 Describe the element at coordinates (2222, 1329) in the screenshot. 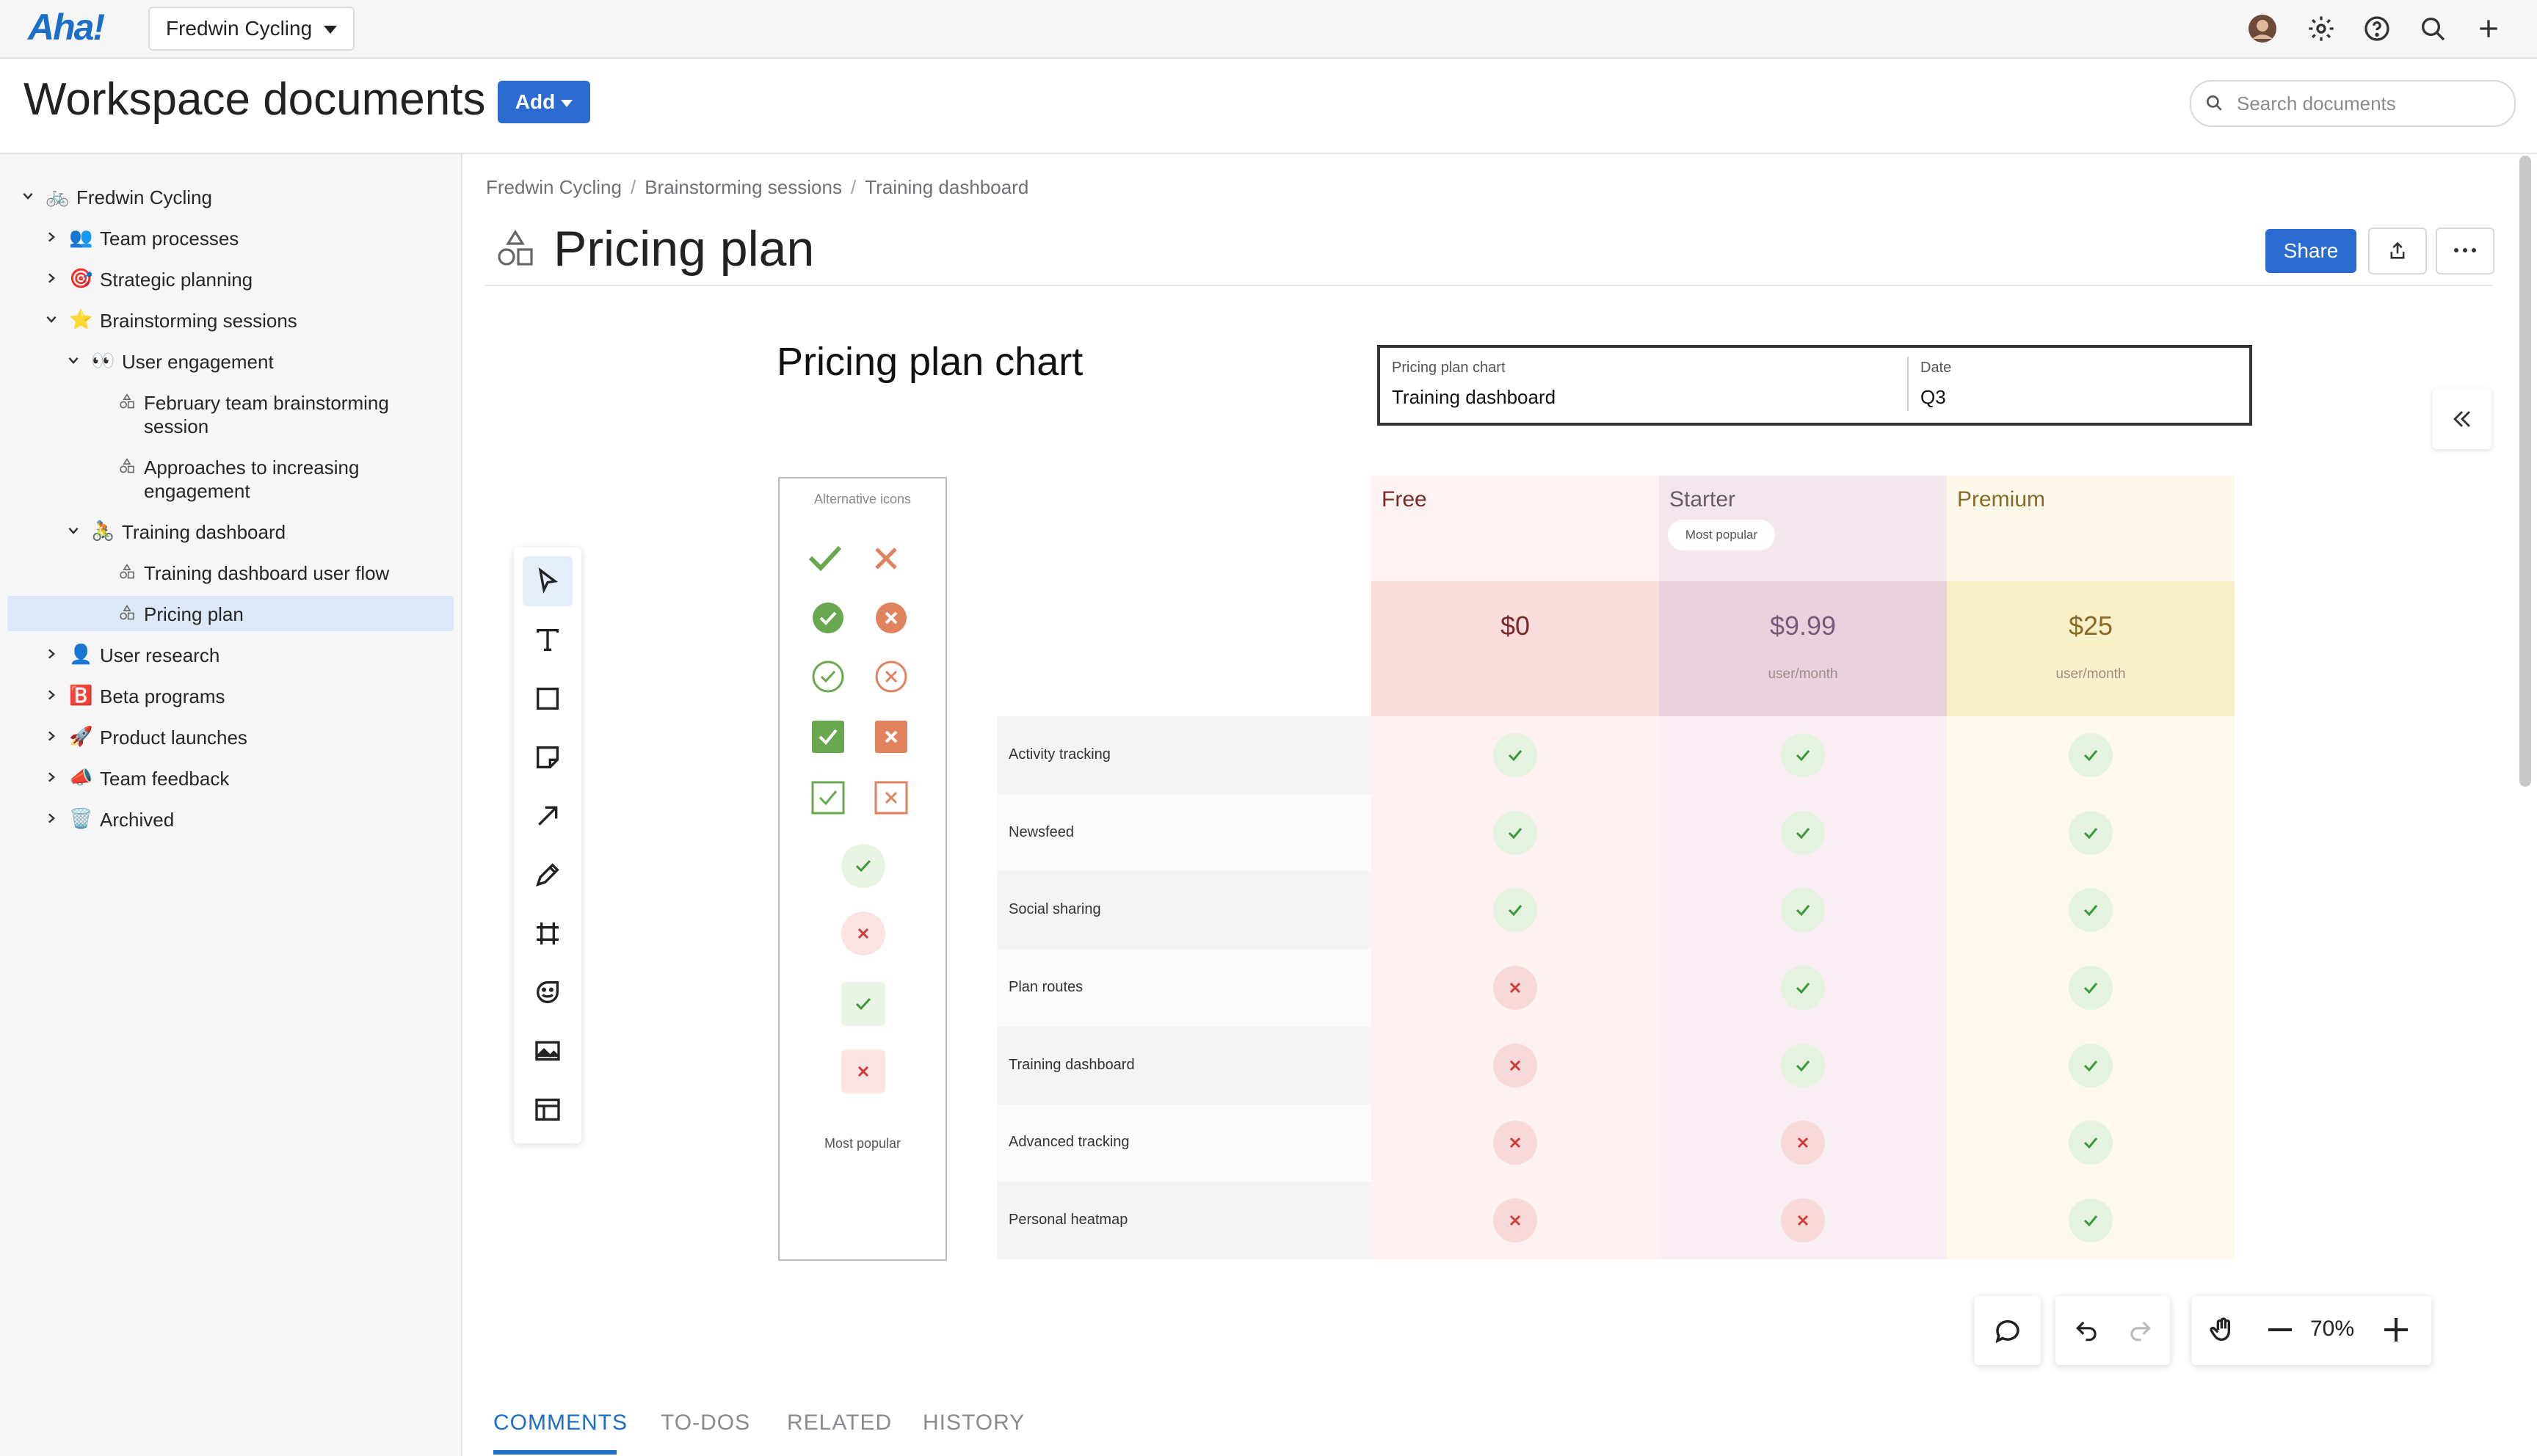

I see `hand-pan-icon` at that location.